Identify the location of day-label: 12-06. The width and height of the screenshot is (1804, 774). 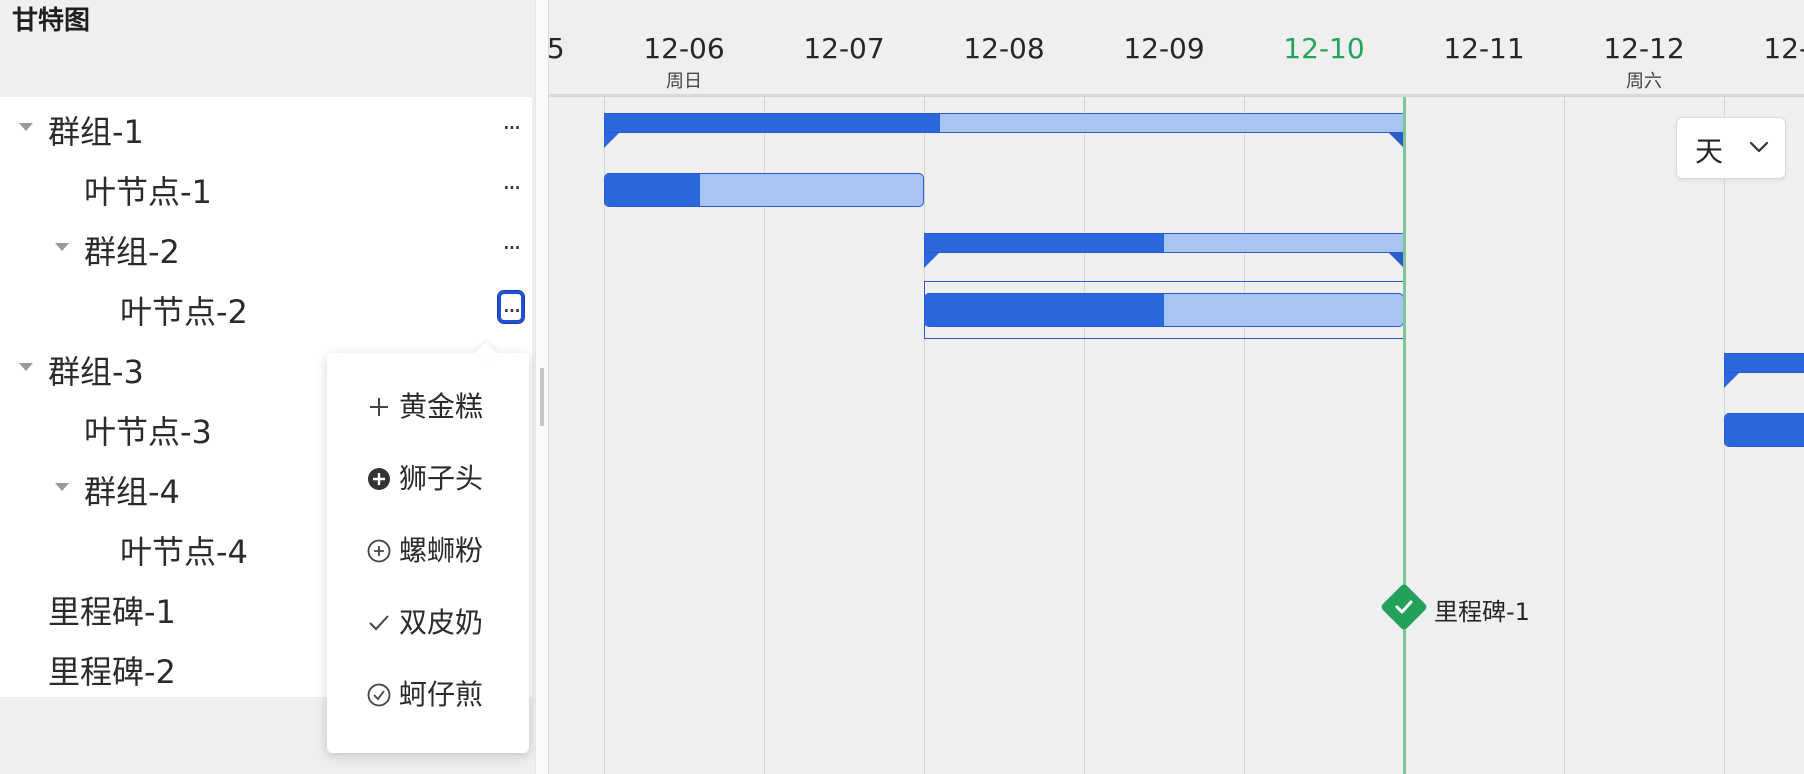
(684, 48).